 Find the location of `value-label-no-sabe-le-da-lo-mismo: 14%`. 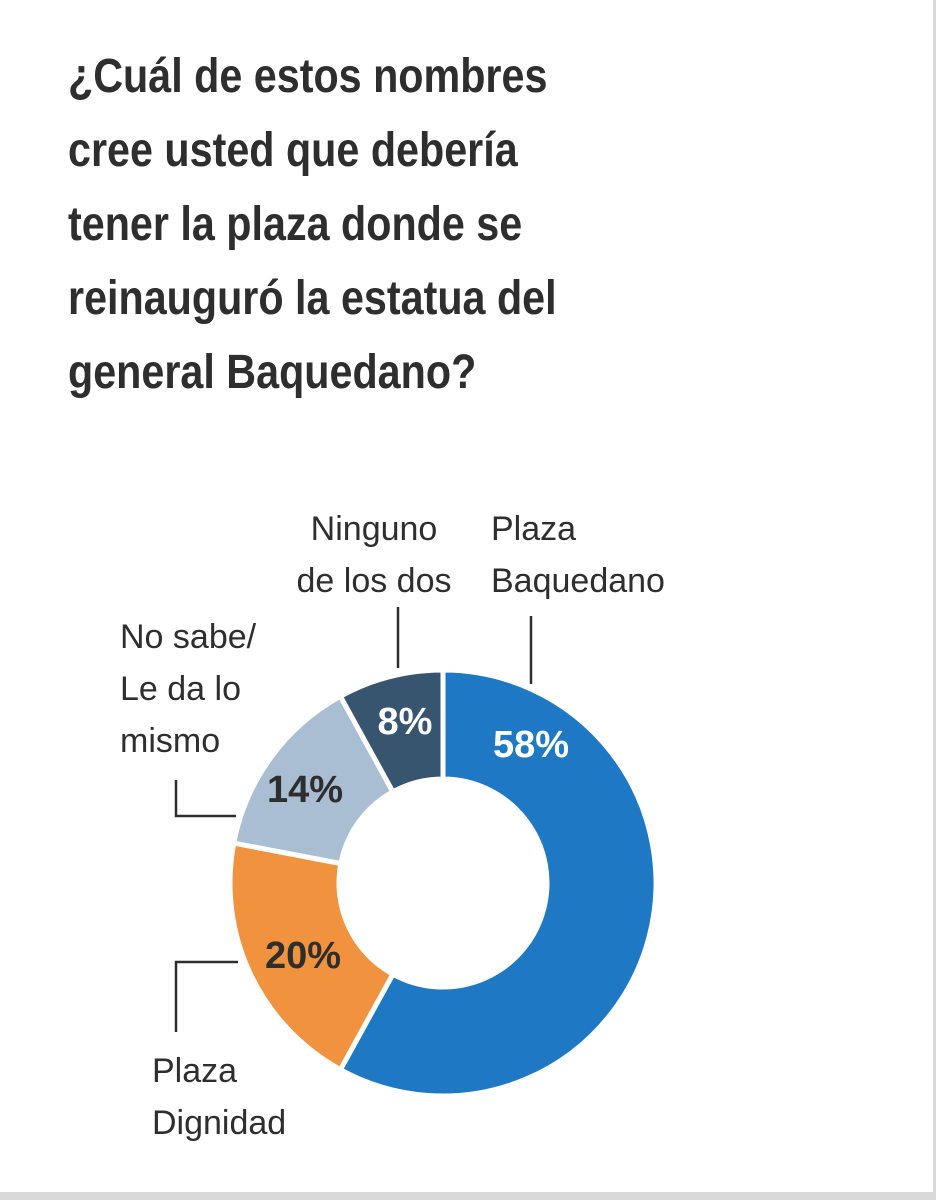

value-label-no-sabe-le-da-lo-mismo: 14% is located at coordinates (305, 790).